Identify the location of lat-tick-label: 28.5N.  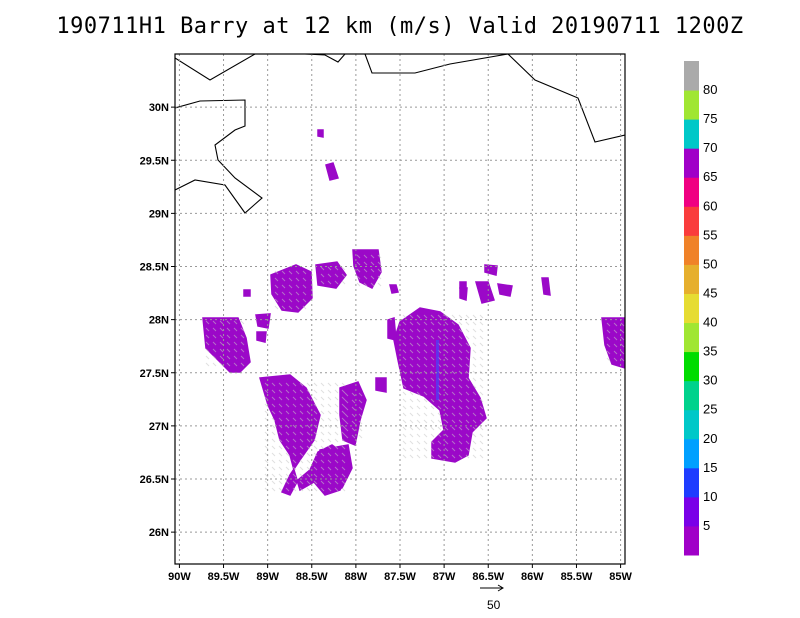
(154, 268).